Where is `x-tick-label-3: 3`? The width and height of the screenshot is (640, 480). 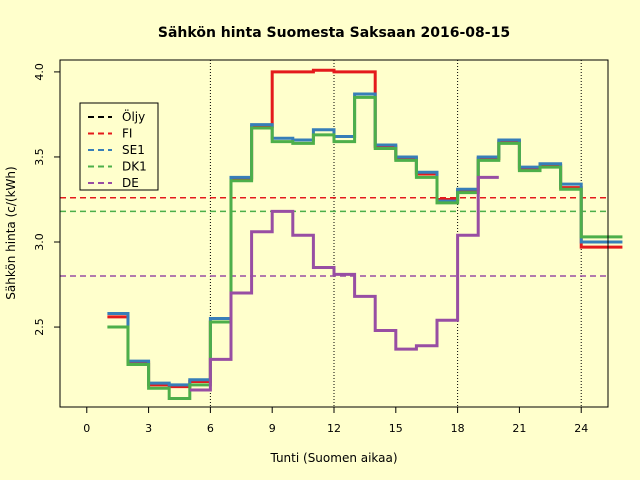
x-tick-label-3: 3 is located at coordinates (148, 428).